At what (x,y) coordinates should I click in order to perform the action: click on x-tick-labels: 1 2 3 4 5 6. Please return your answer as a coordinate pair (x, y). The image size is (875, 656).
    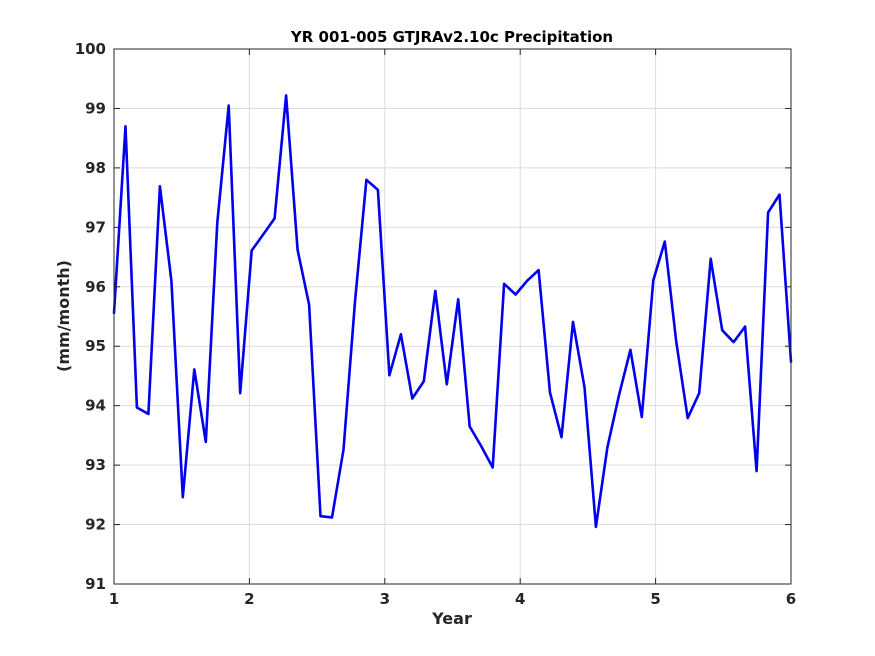
    Looking at the image, I should click on (452, 599).